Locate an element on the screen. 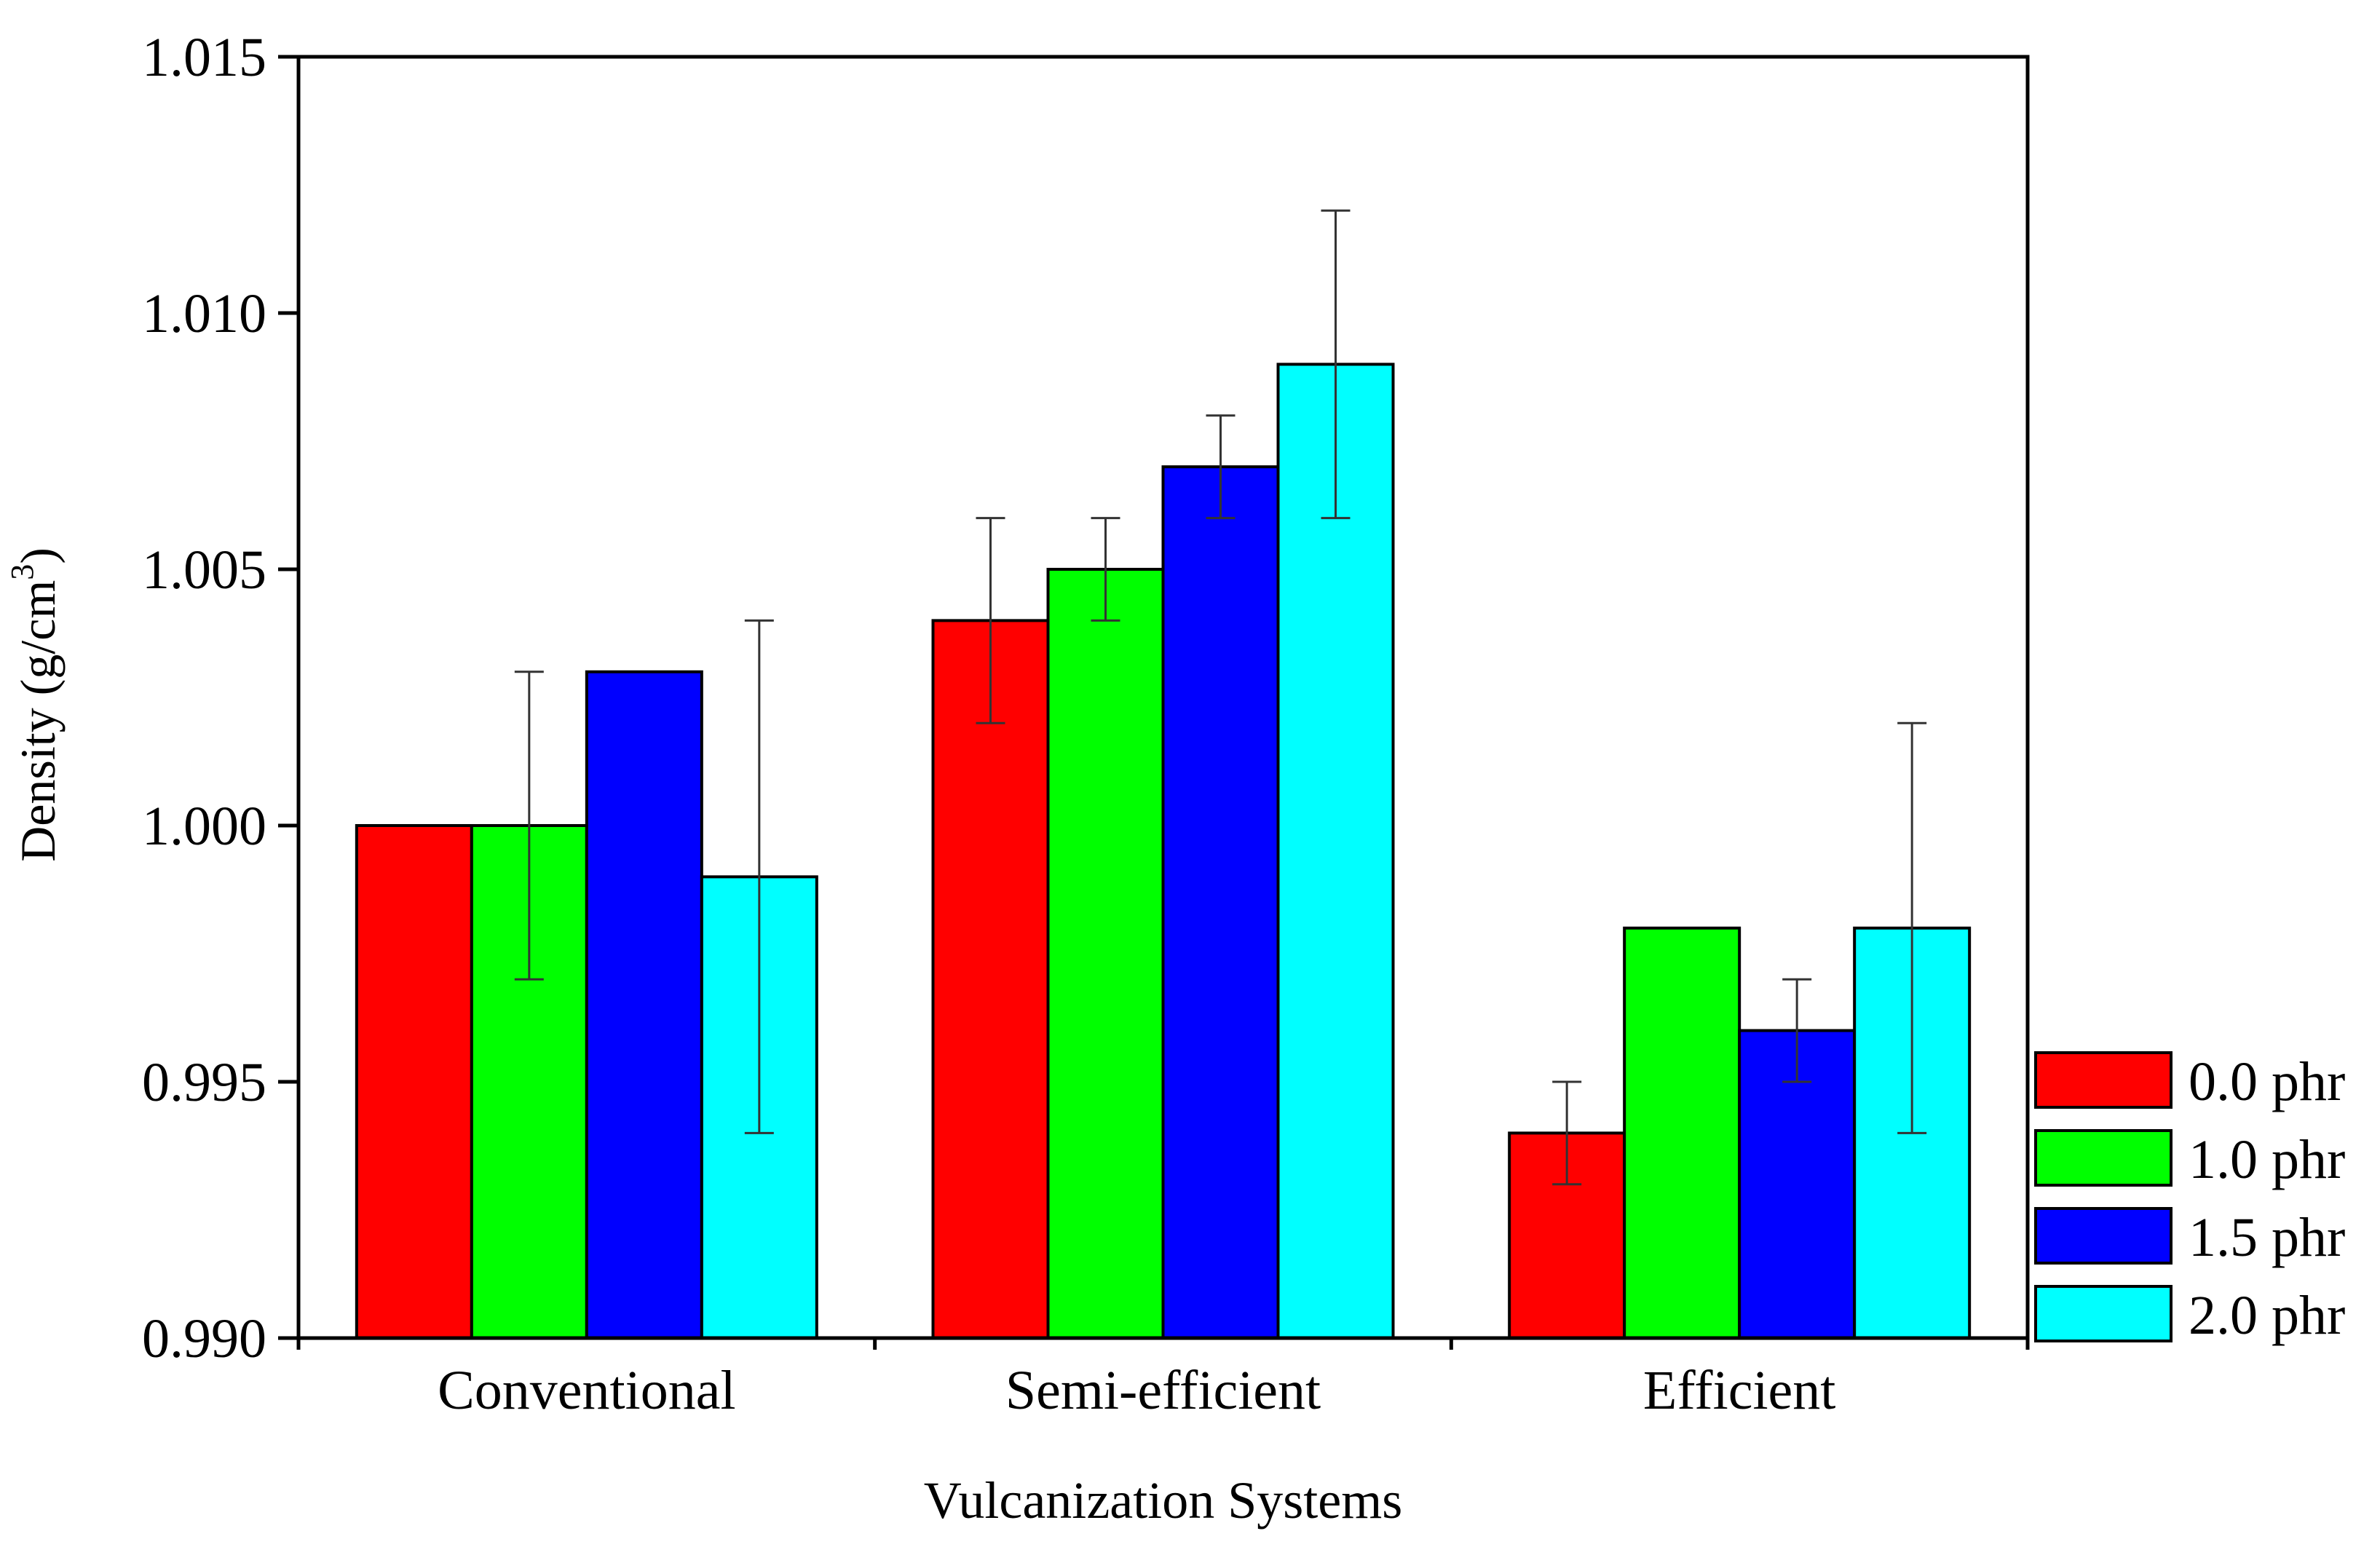 The height and width of the screenshot is (1547, 2380). y-axis-label-superscript: 3 is located at coordinates (22, 572).